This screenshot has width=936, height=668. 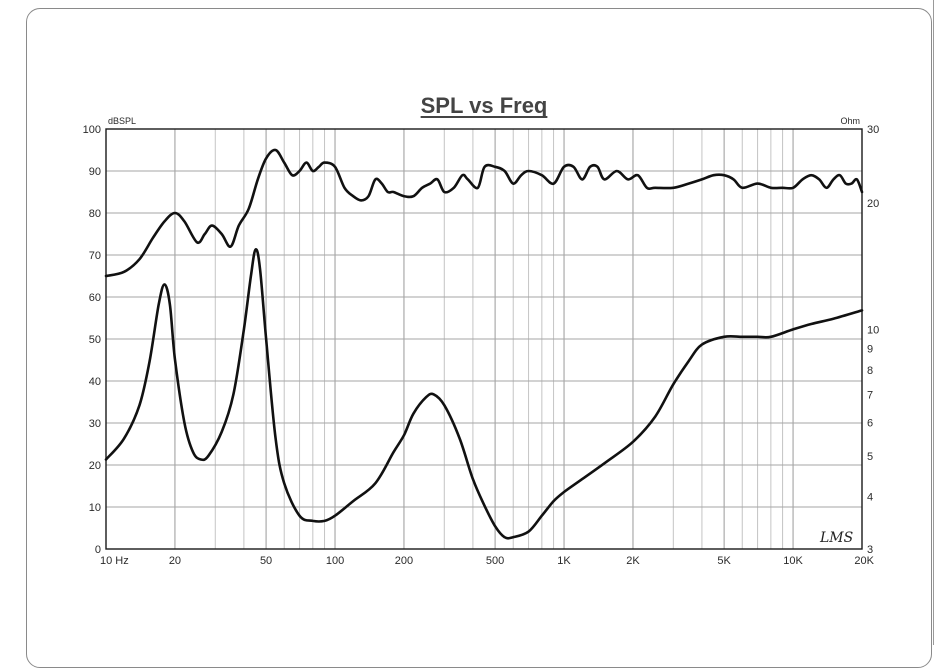 What do you see at coordinates (98, 550) in the screenshot?
I see `left-y-tick-label: 0` at bounding box center [98, 550].